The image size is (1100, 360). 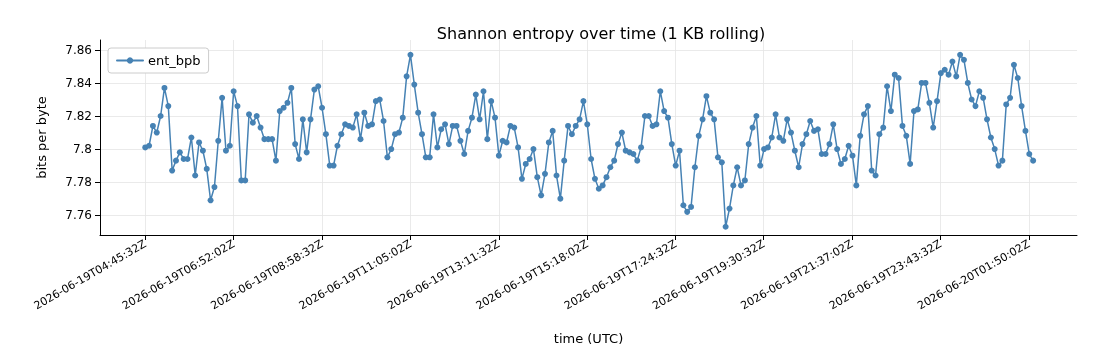 What do you see at coordinates (78, 82) in the screenshot?
I see `y-tick-label: 7.84` at bounding box center [78, 82].